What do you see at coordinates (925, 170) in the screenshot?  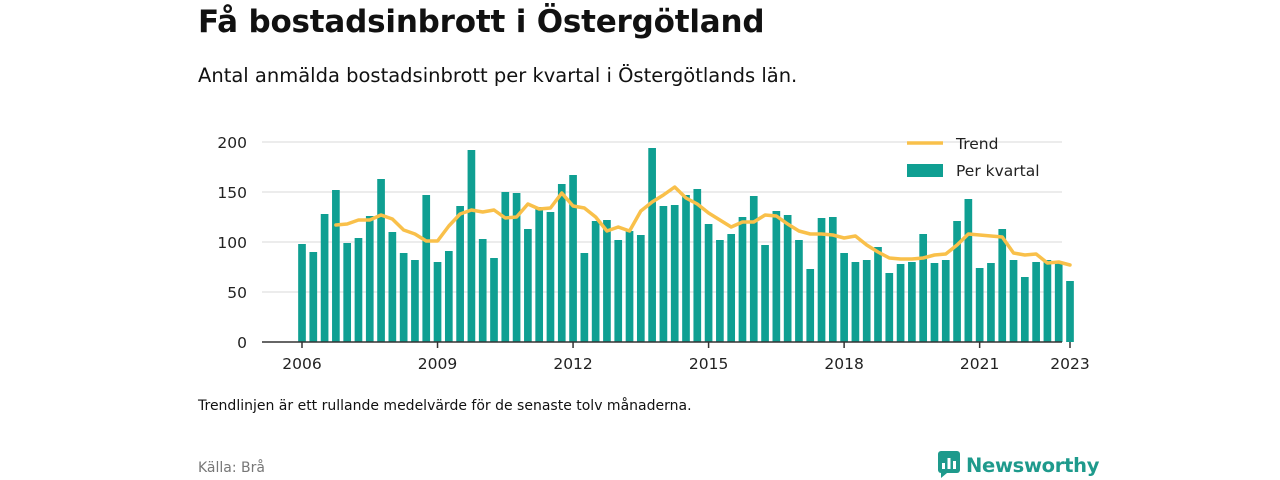 I see `legend-bar-swatch` at bounding box center [925, 170].